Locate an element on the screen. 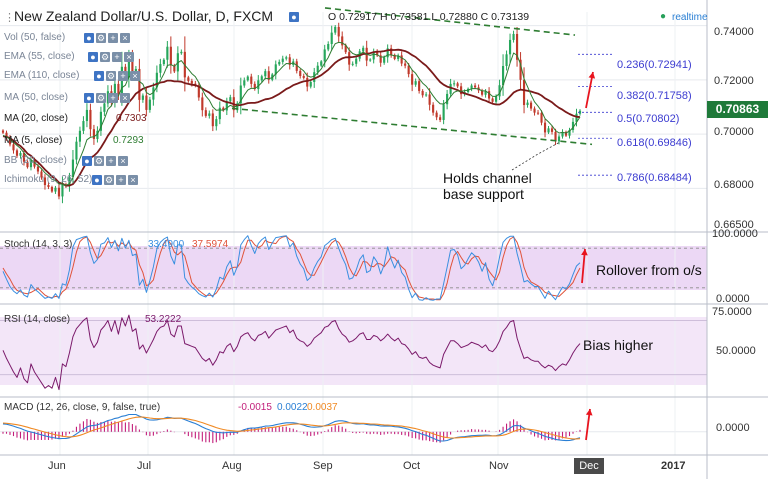 The height and width of the screenshot is (479, 768). ohlc-open-tag: O is located at coordinates (334, 17).